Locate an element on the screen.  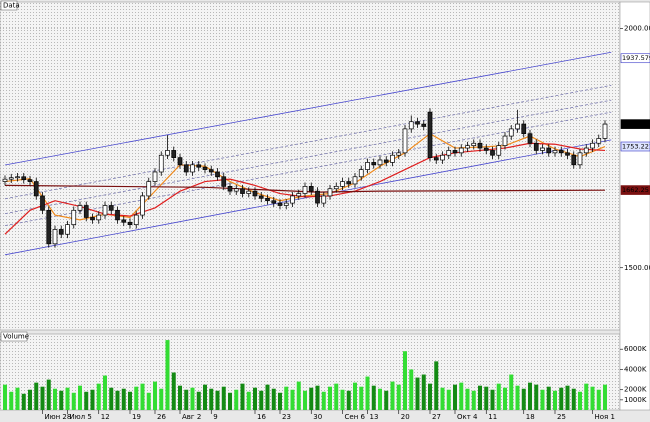
right-axis is located at coordinates (634, 206).